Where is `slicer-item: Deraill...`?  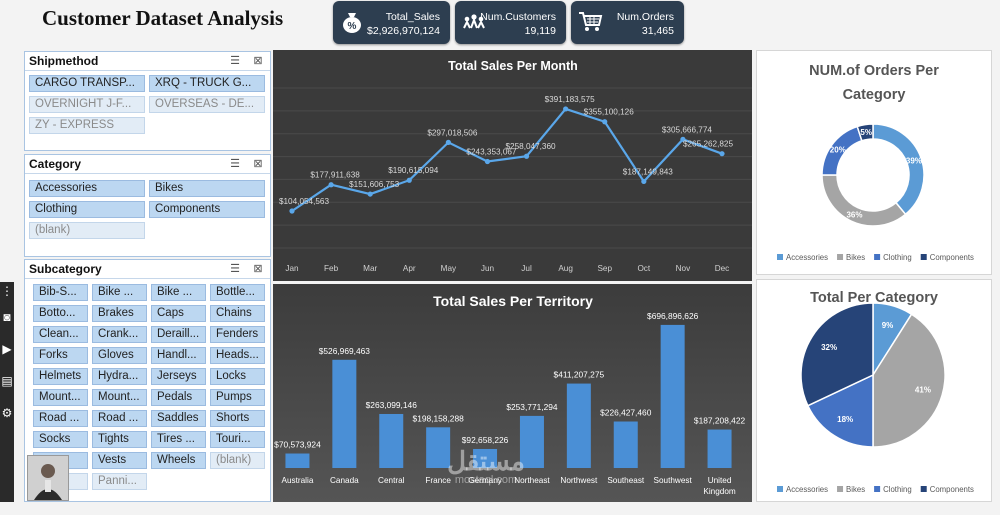
slicer-item: Deraill... is located at coordinates (178, 334).